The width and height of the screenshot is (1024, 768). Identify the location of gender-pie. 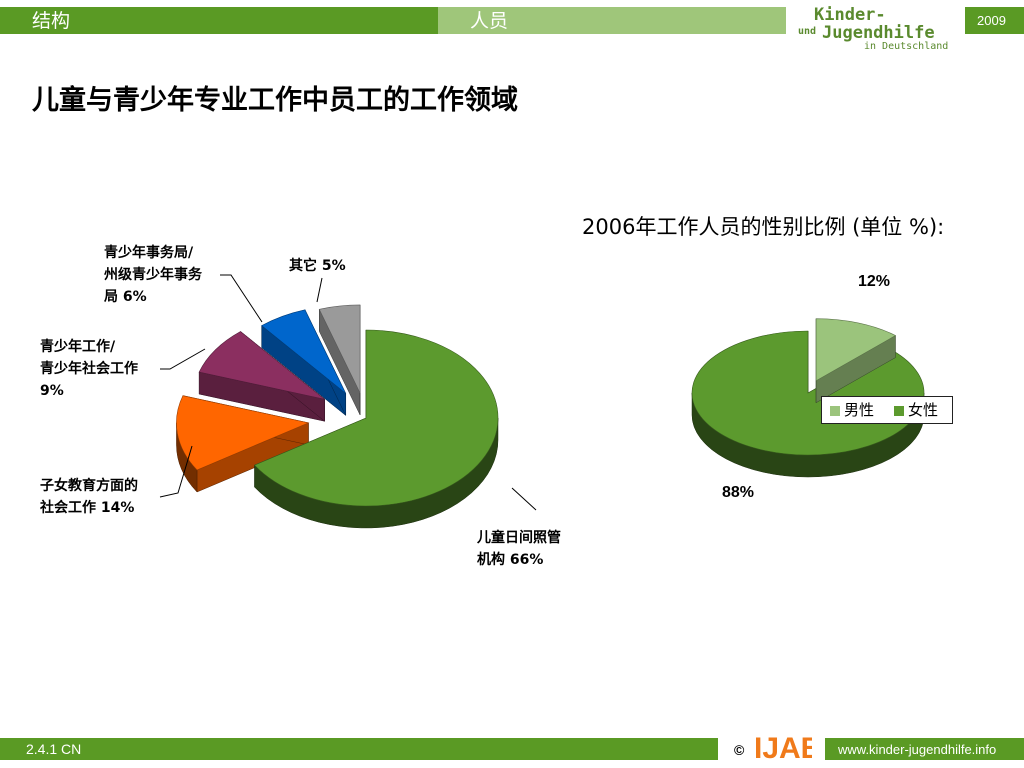
(808, 398).